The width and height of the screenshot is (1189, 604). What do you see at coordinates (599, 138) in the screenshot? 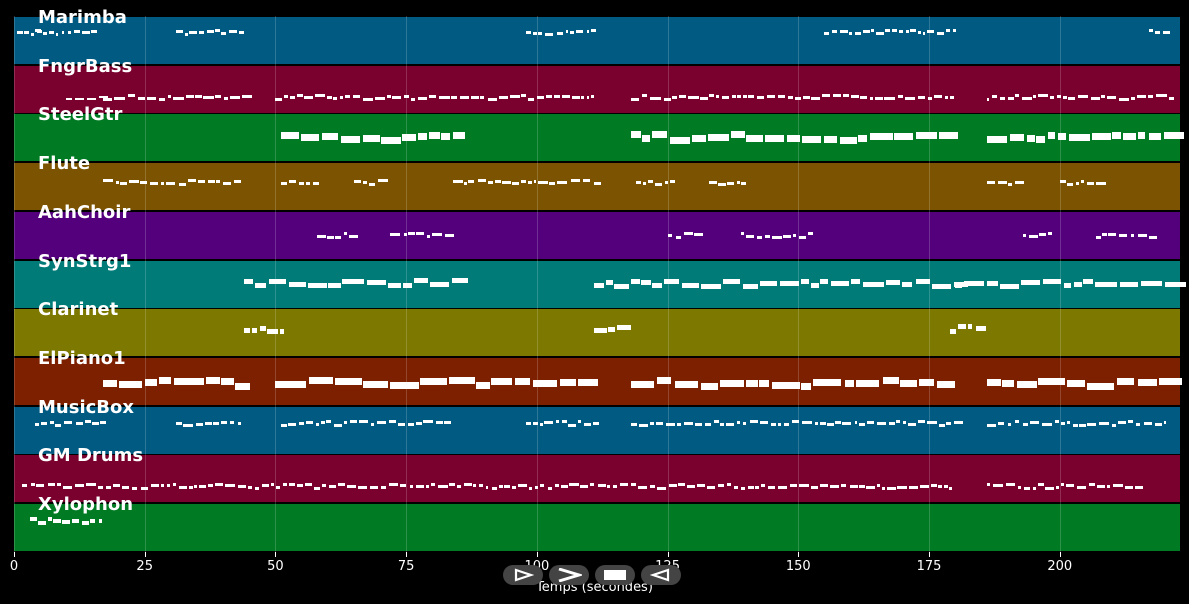
I see `track-steelgtr` at bounding box center [599, 138].